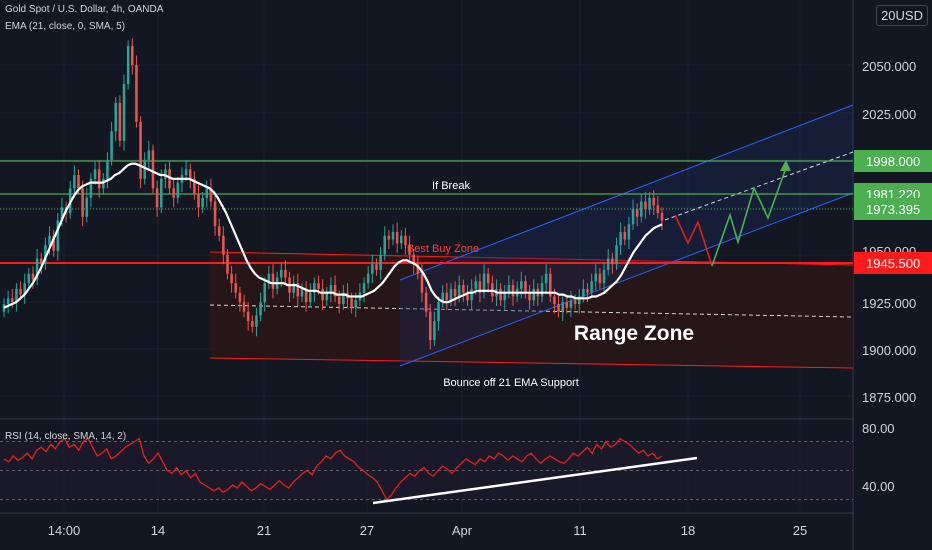 Image resolution: width=932 pixels, height=550 pixels. What do you see at coordinates (451, 186) in the screenshot?
I see `label-if-break: If Break` at bounding box center [451, 186].